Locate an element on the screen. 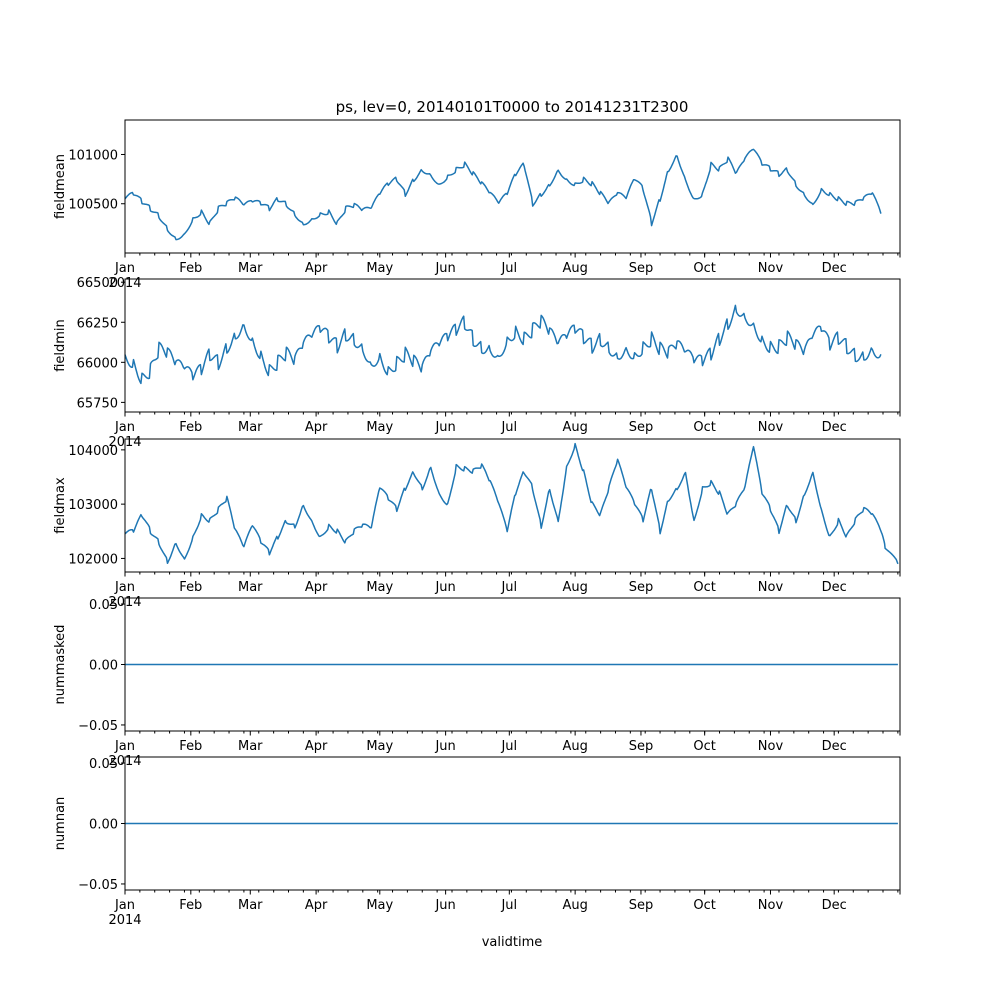 This screenshot has width=1000, height=1000. y-tick-label-fieldmin-2: 66250 is located at coordinates (97, 323).